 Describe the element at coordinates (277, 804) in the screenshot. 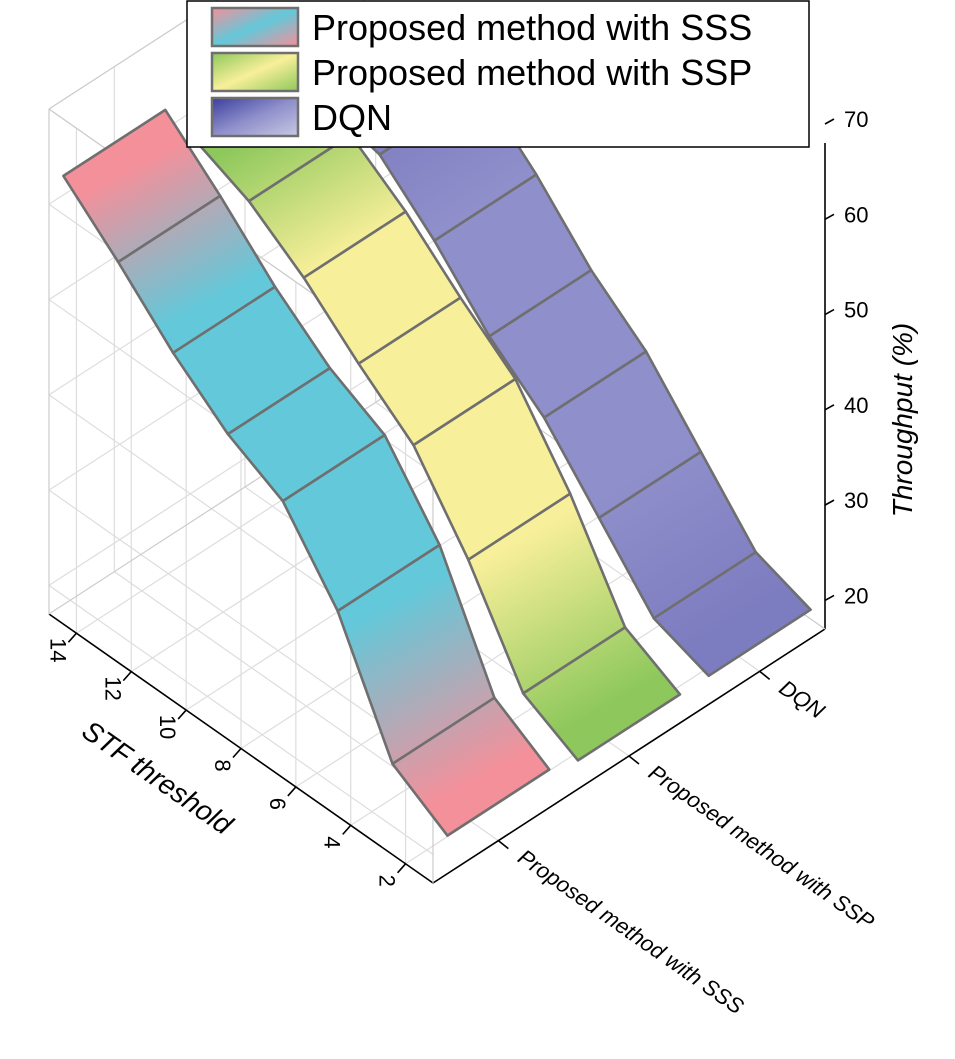

I see `stf-tick-label: 6` at that location.